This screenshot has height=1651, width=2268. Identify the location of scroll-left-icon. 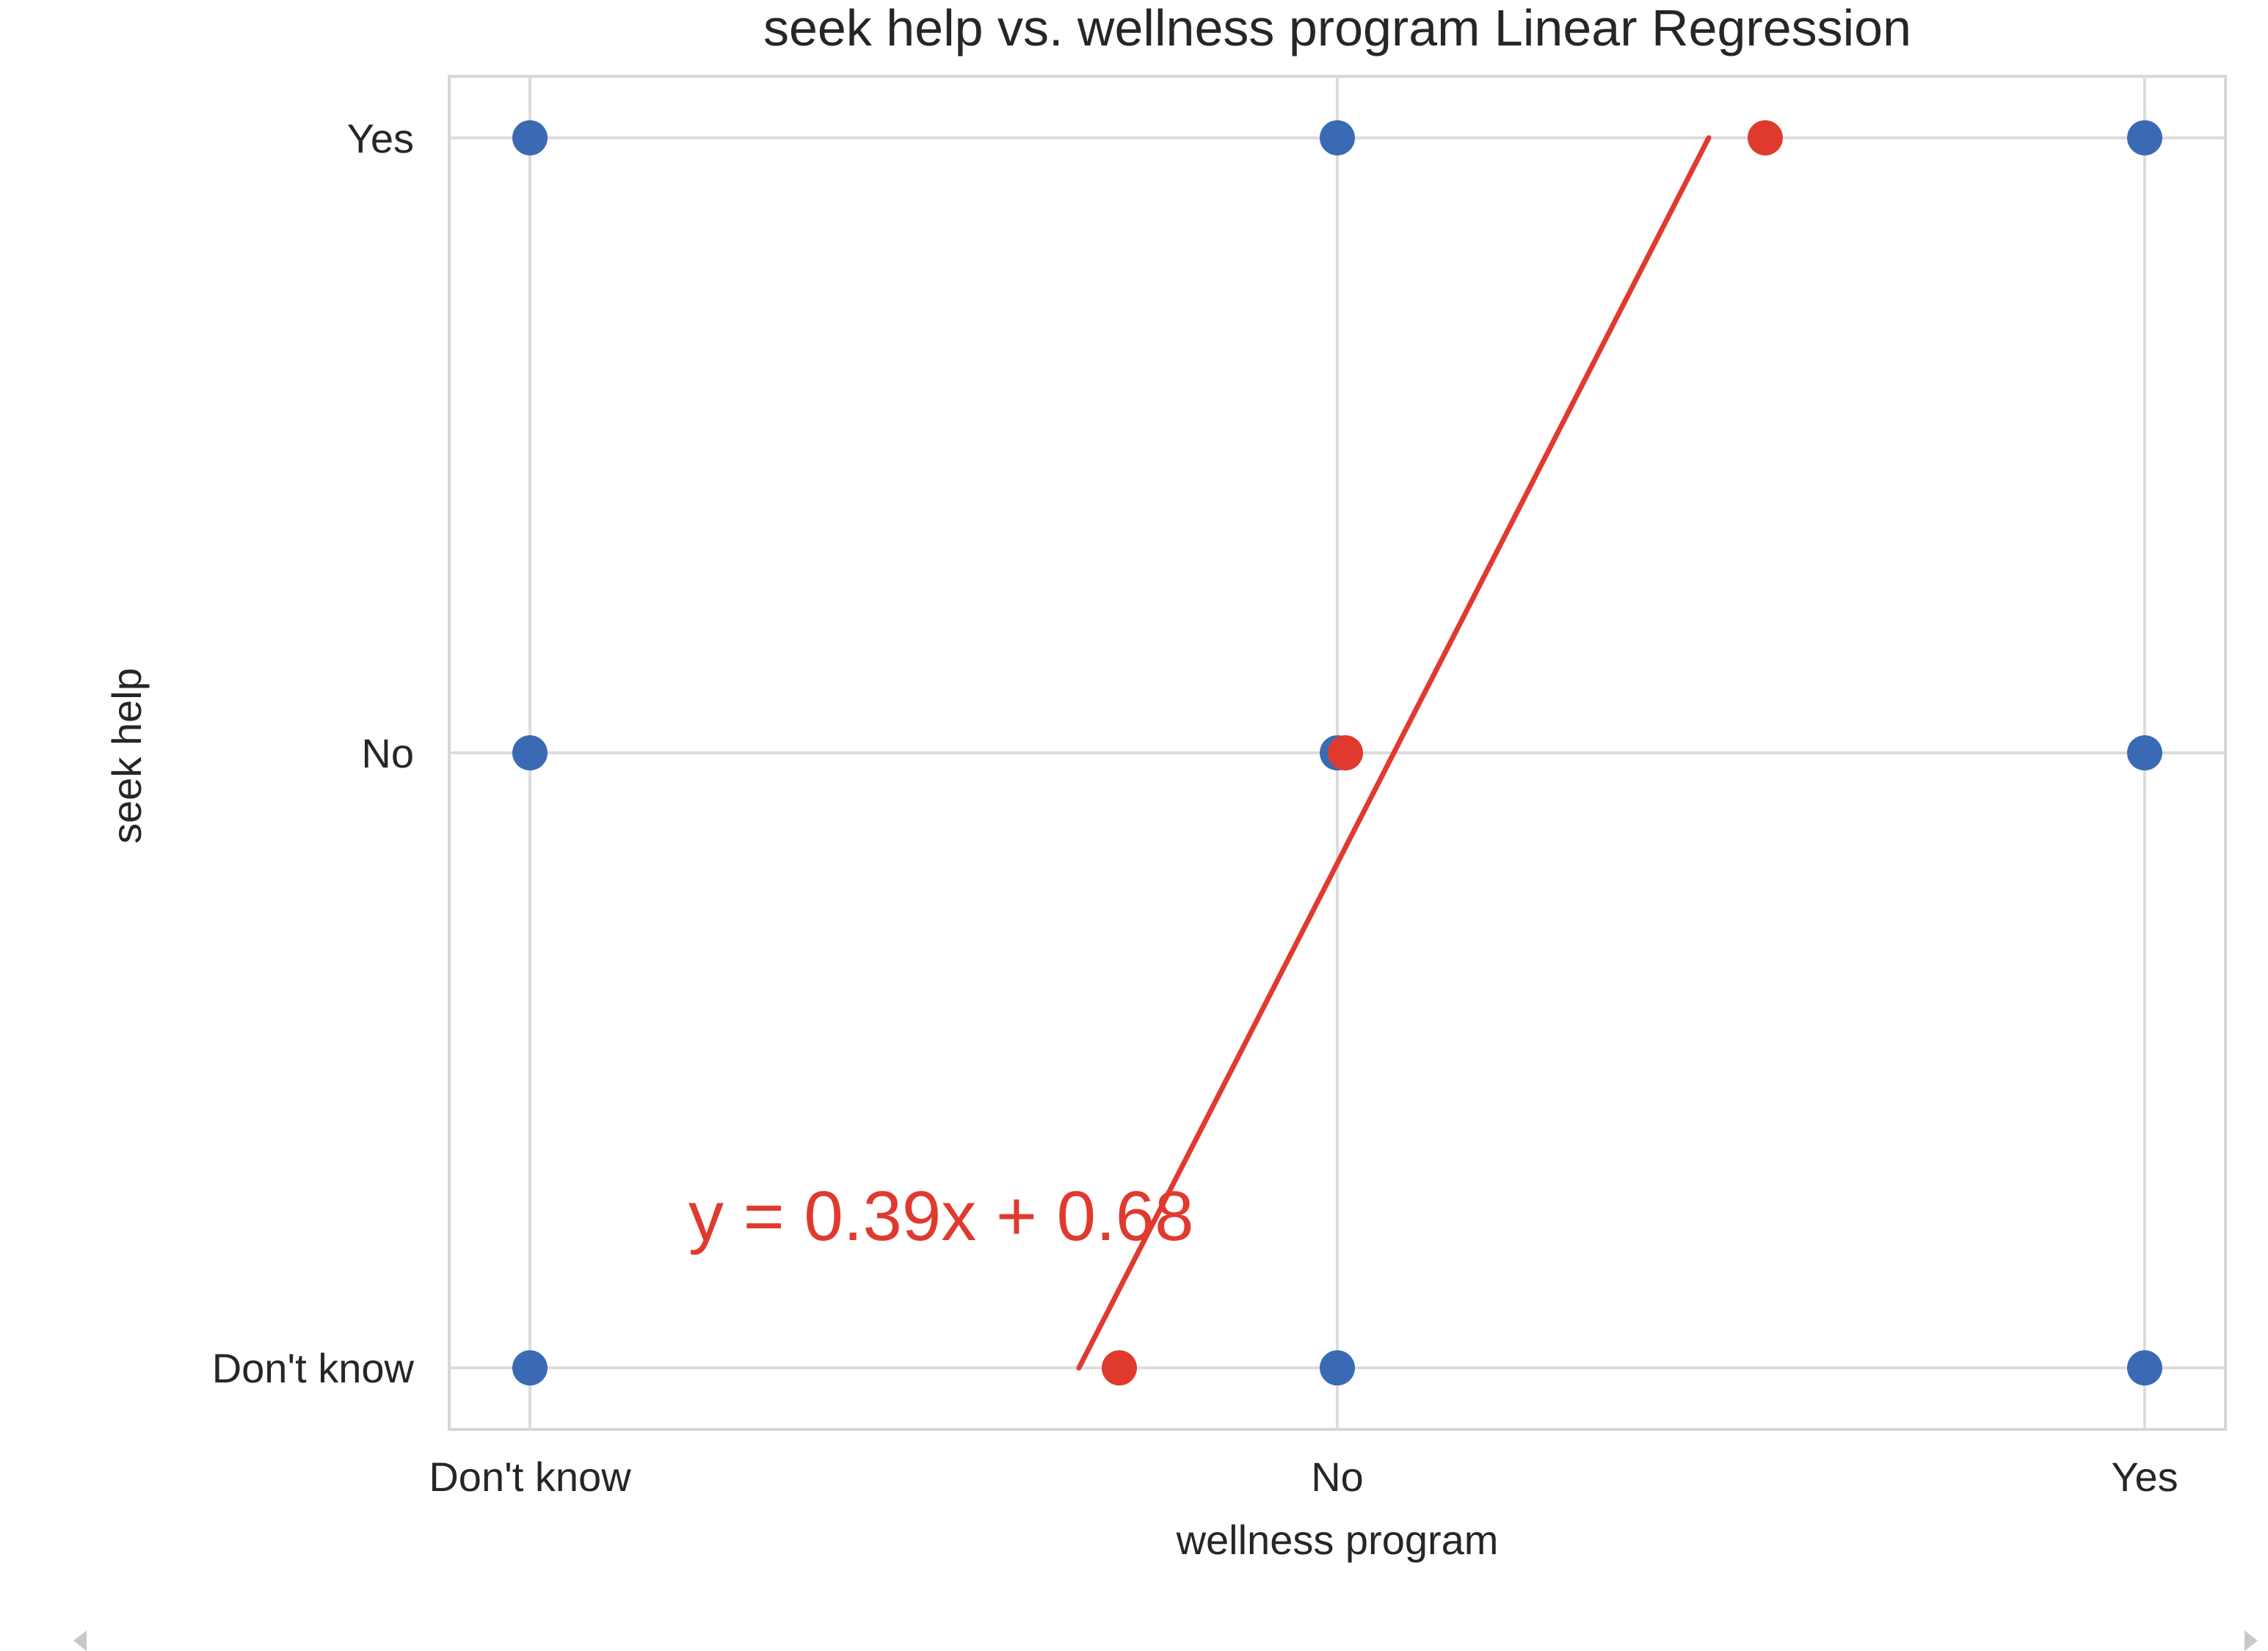
(80, 1640).